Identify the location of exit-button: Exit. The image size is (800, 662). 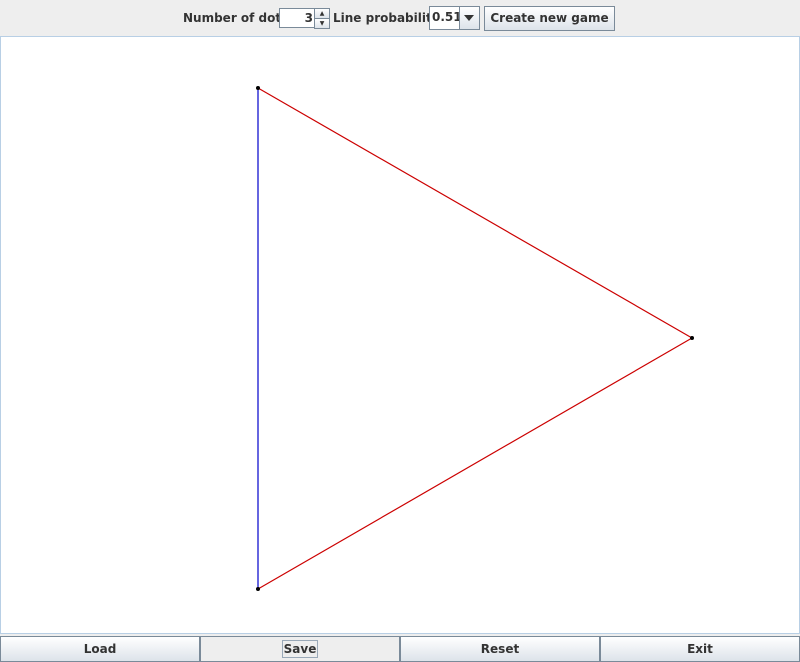
(700, 649).